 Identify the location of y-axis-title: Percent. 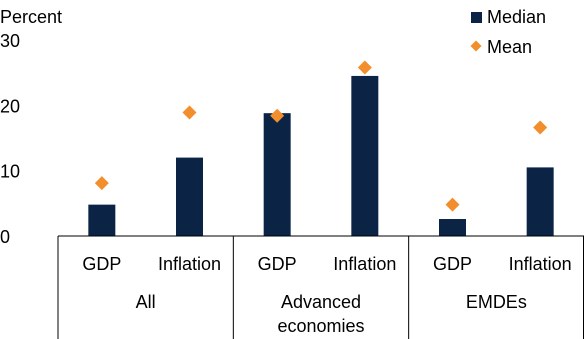
(31, 17).